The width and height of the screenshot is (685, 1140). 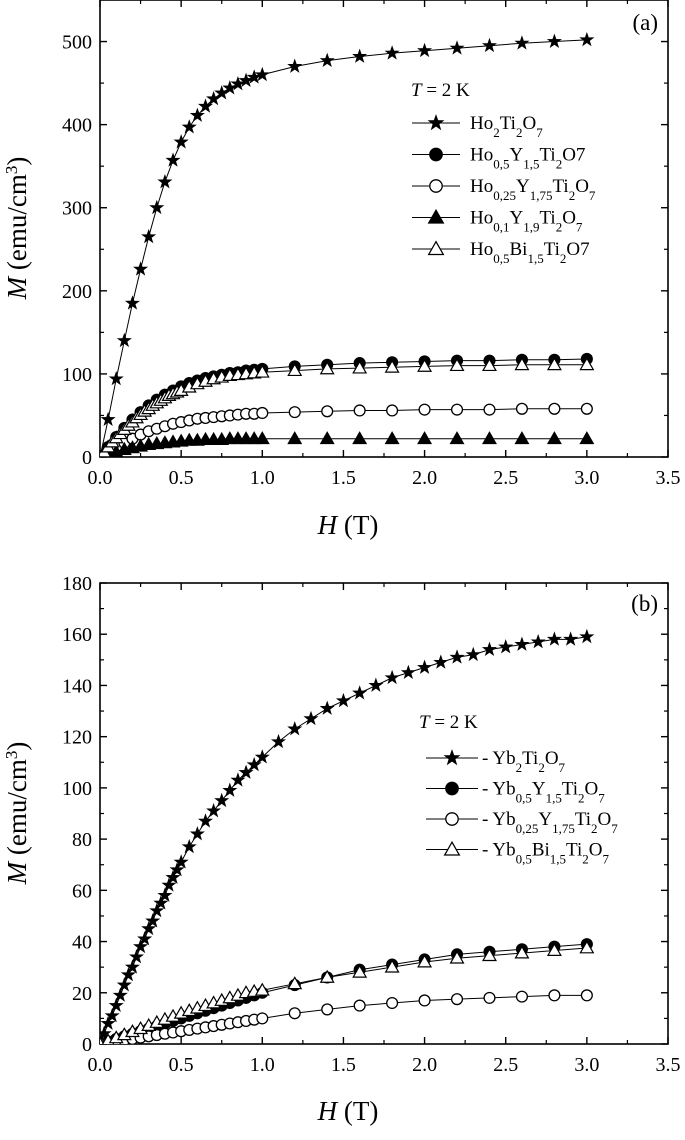 What do you see at coordinates (87, 1045) in the screenshot?
I see `y-tick-label: 0` at bounding box center [87, 1045].